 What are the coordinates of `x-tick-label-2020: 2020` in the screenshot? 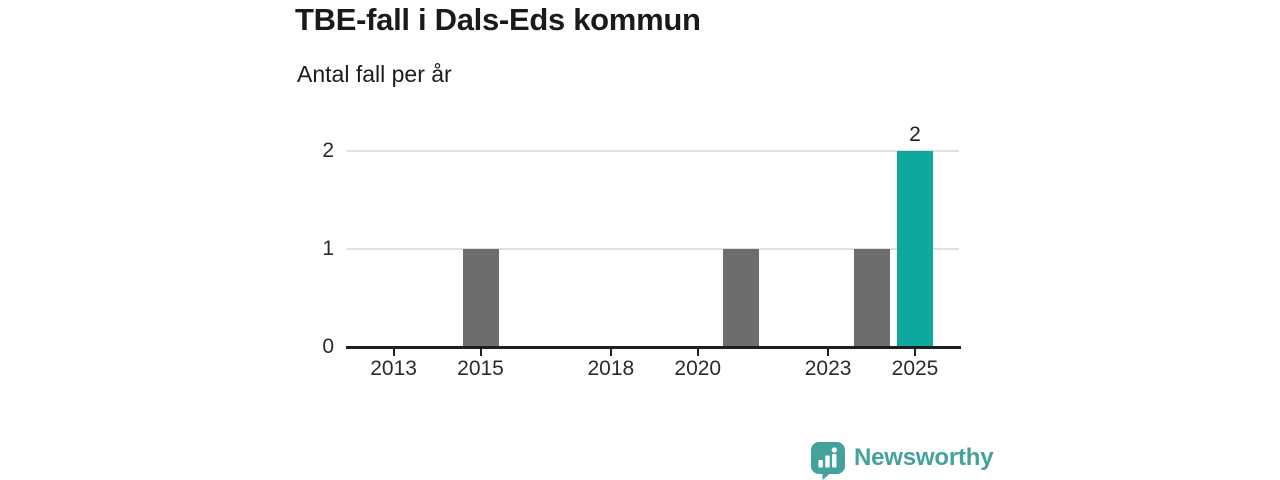 It's located at (698, 368).